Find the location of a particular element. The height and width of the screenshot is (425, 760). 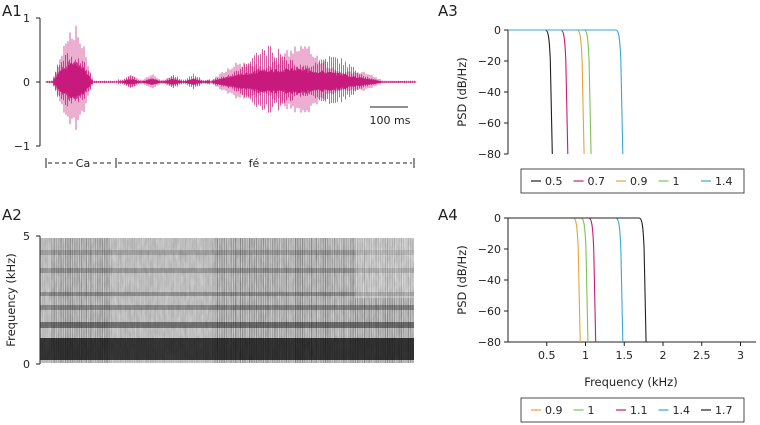

a4-ylabel: PSD (dB/Hz) is located at coordinates (462, 279).